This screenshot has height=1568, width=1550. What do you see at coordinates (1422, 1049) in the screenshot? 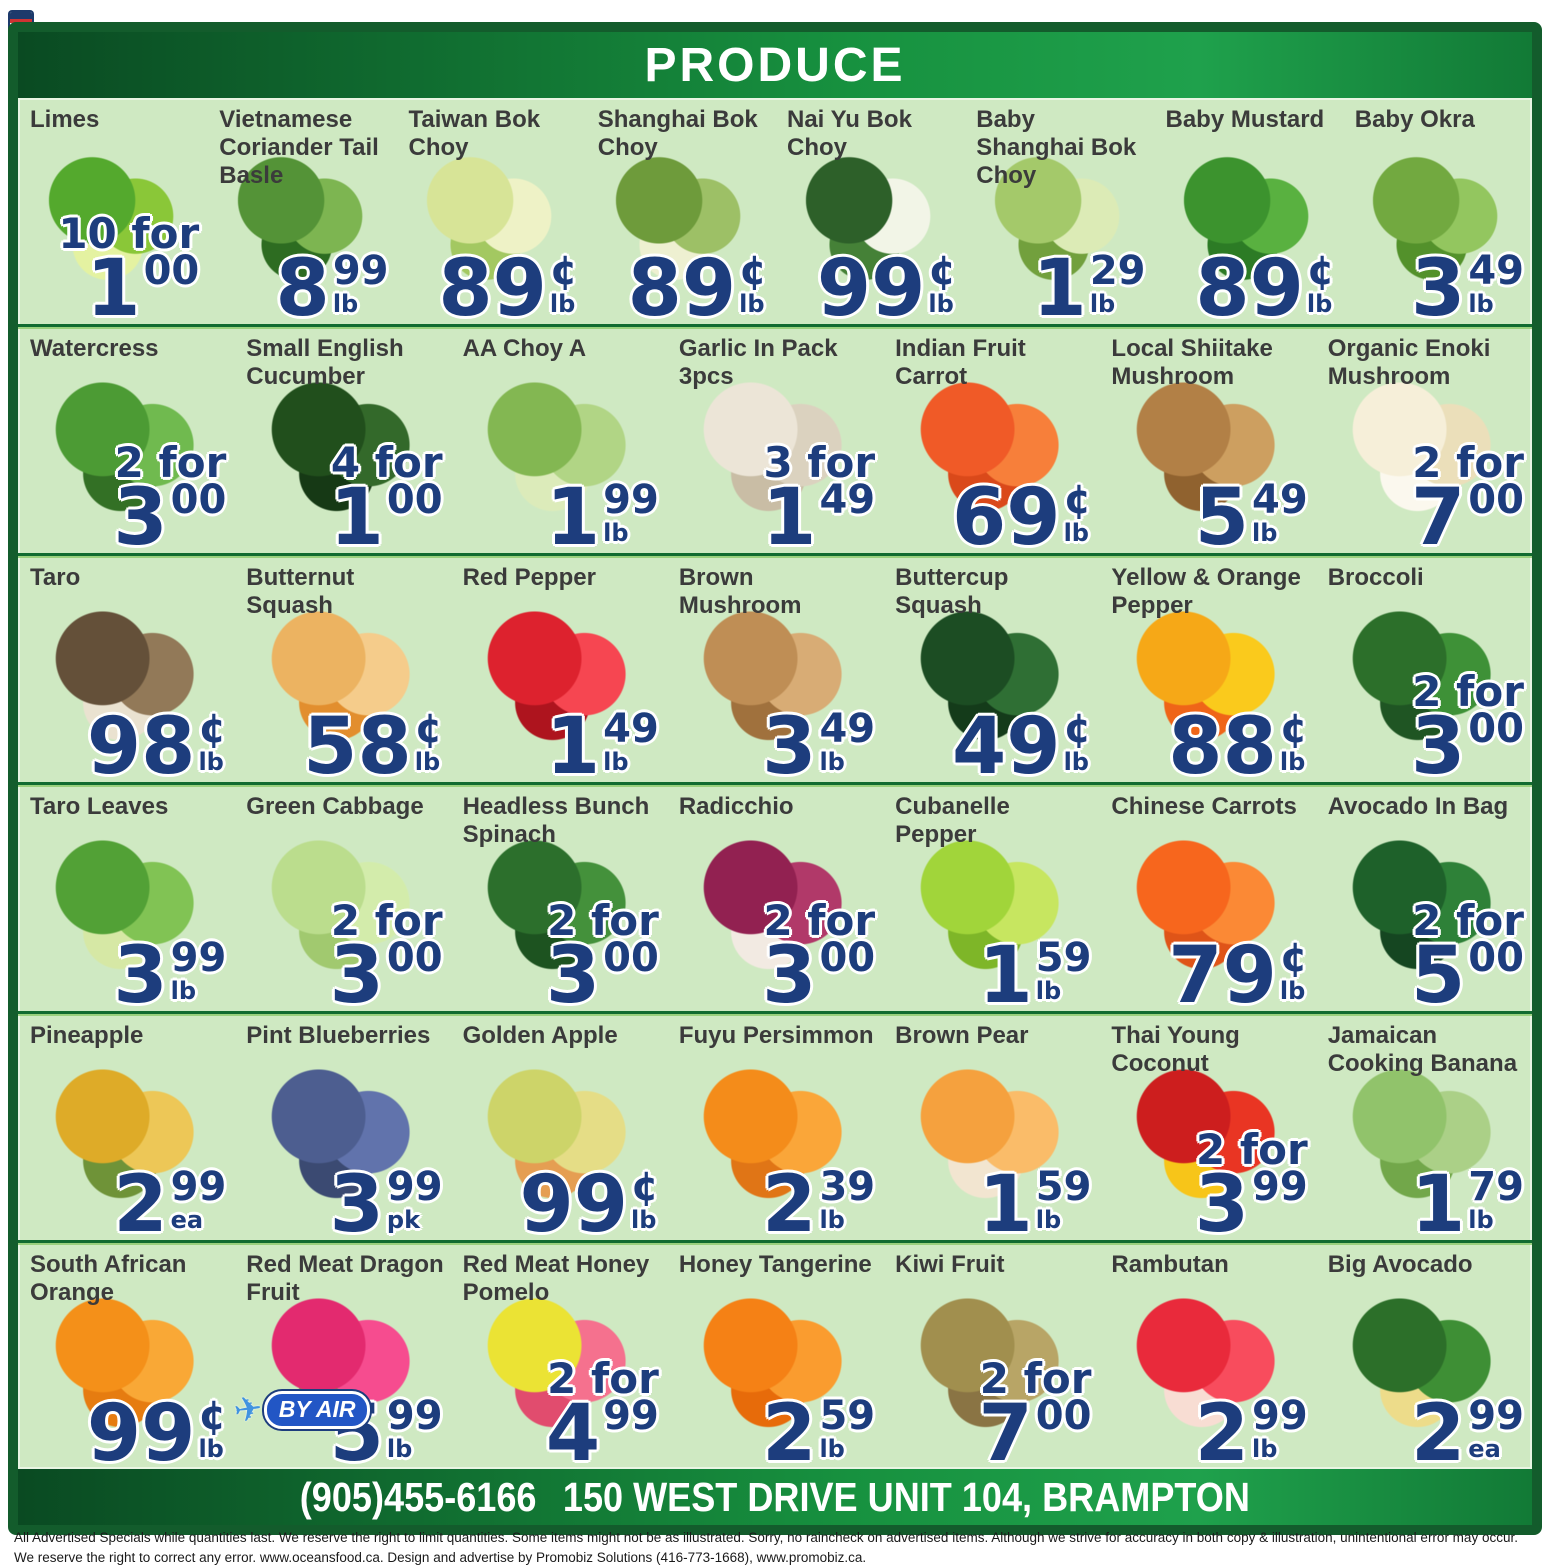
I see `product-name: Jamaican Cooking Banana` at bounding box center [1422, 1049].